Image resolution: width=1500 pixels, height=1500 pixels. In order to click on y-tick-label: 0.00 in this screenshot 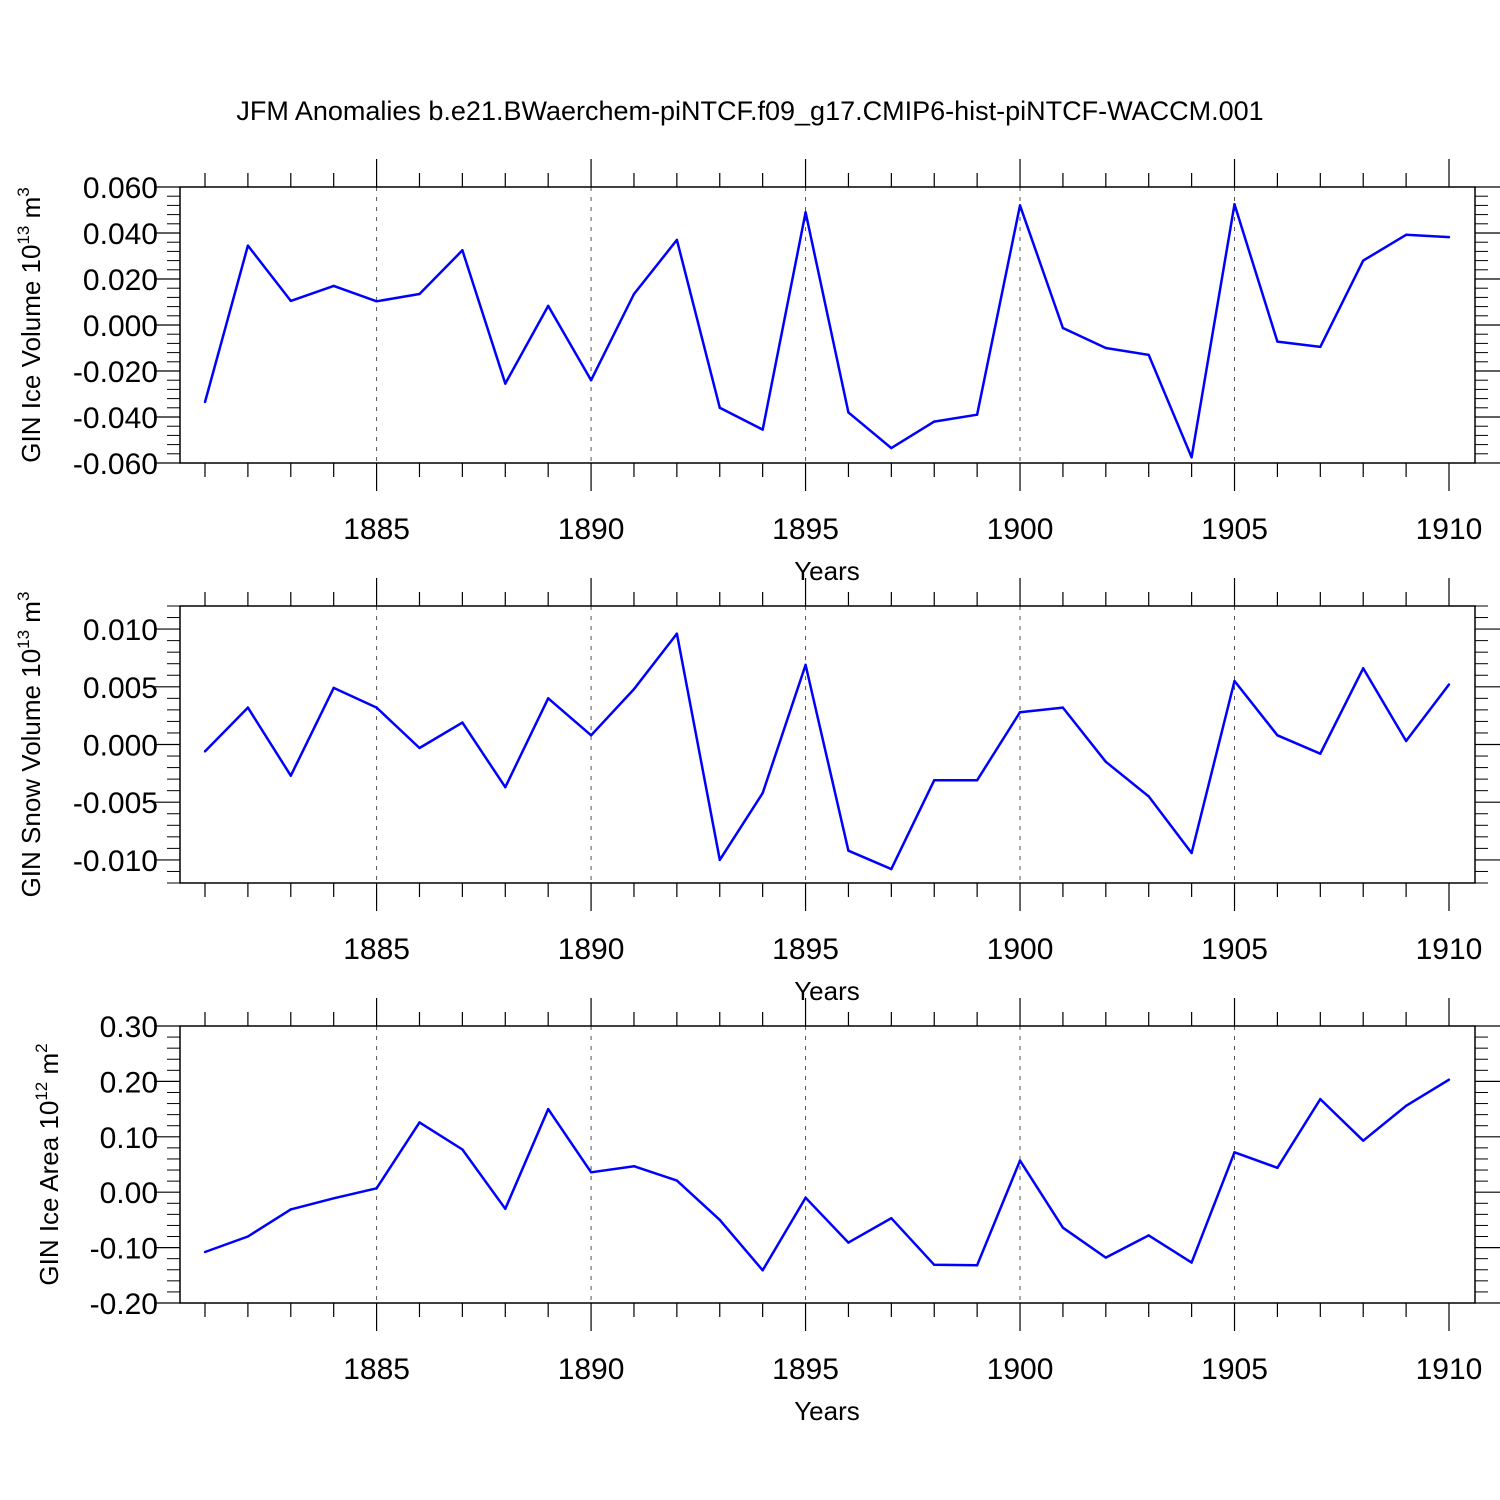, I will do `click(129, 1193)`.